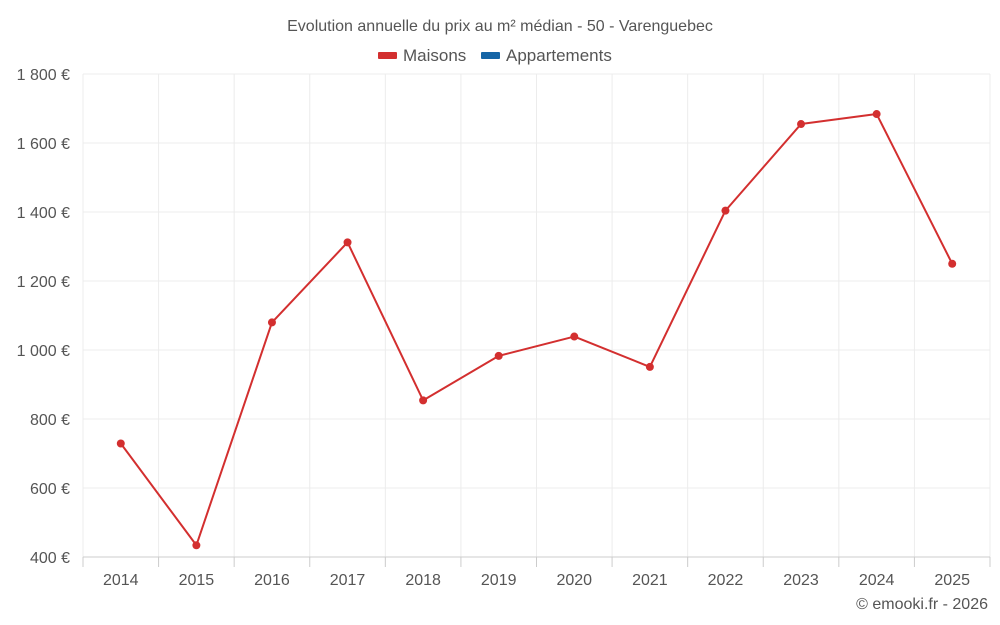 Image resolution: width=1000 pixels, height=625 pixels. I want to click on y-tick-label: 1 600 €, so click(43, 144).